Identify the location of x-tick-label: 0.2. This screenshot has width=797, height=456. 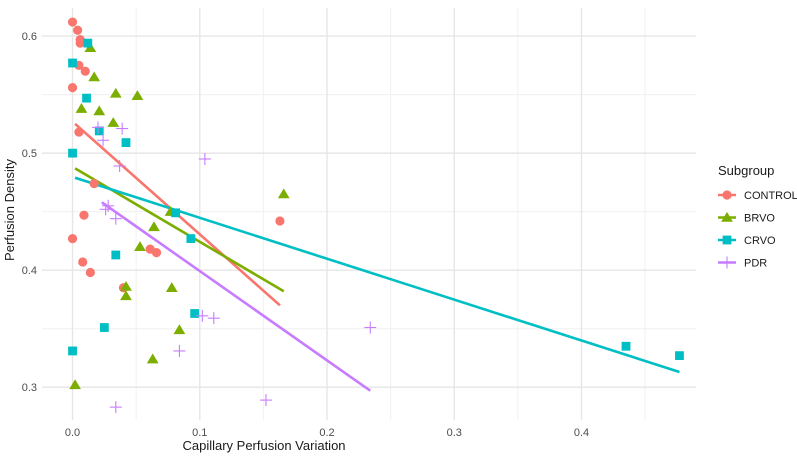
(326, 433).